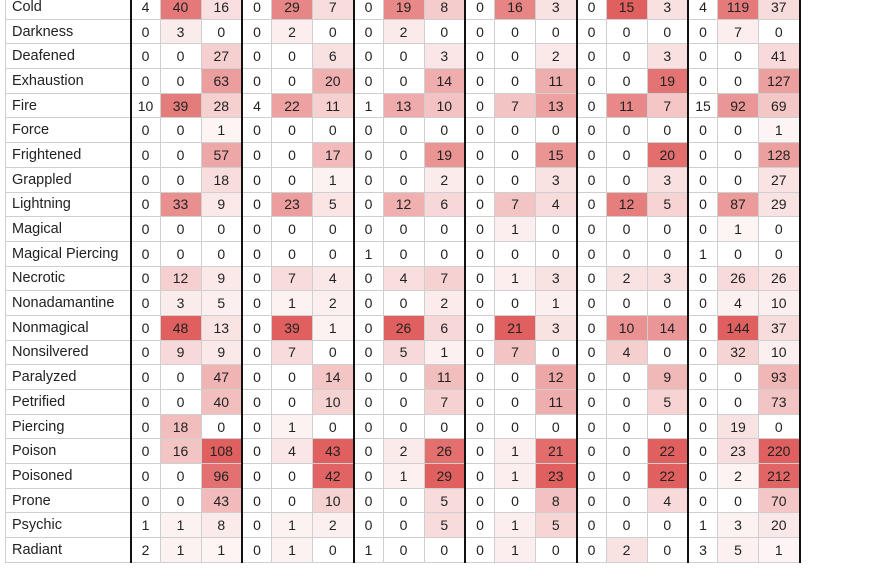  Describe the element at coordinates (779, 377) in the screenshot. I see `table-cell: 93` at that location.